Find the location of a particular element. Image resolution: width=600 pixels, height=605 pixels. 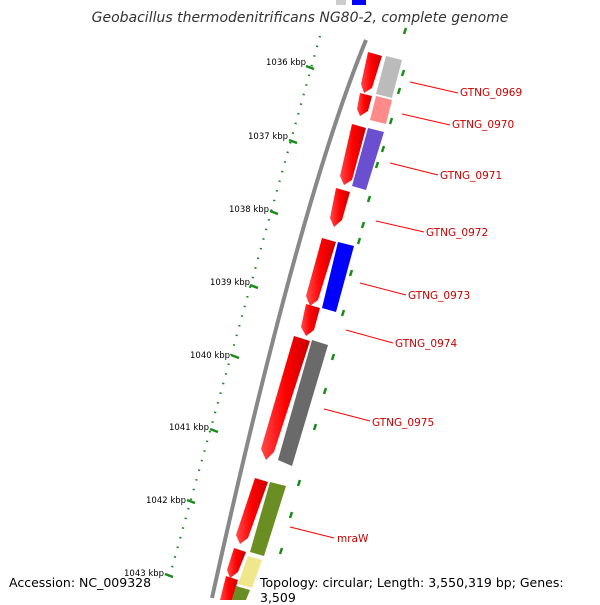

gene-label-gtng-0969: GTNG_0969 is located at coordinates (491, 93).